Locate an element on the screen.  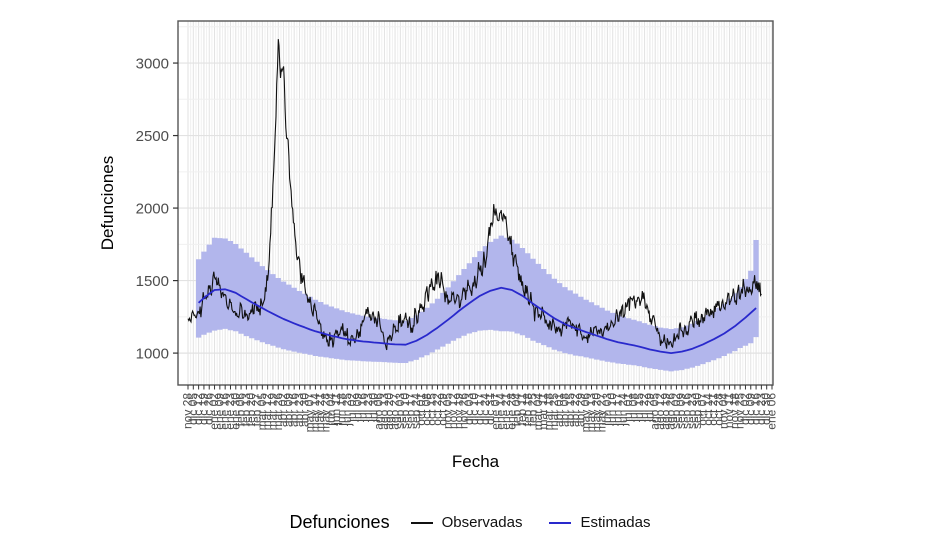
x-tick-label: feb 25 is located at coordinates (533, 410).